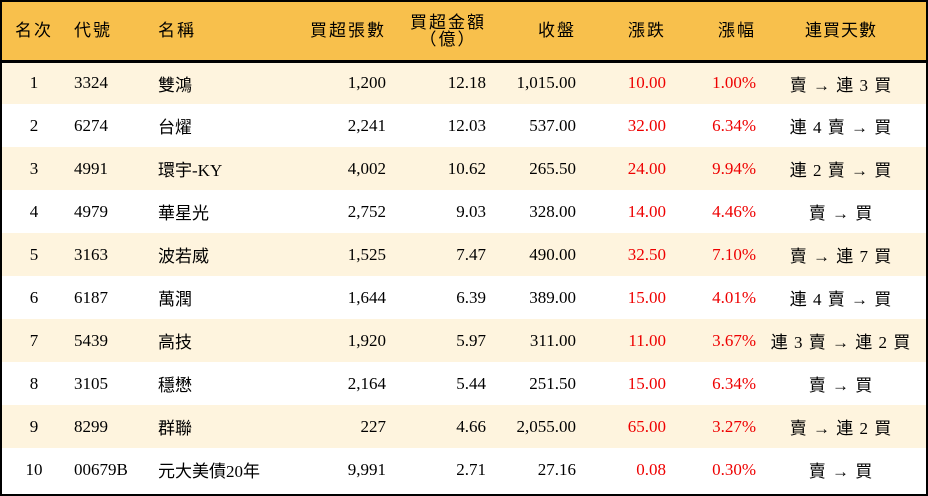 This screenshot has width=928, height=496. What do you see at coordinates (34, 211) in the screenshot?
I see `cell-rank: 4` at bounding box center [34, 211].